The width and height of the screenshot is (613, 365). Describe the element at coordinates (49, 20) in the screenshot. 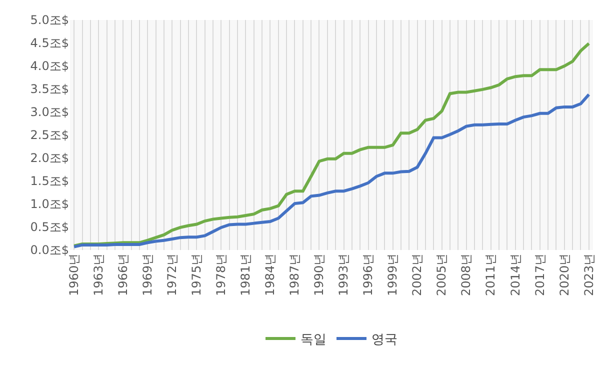

I see `y-tick-label: 5.0조$` at that location.